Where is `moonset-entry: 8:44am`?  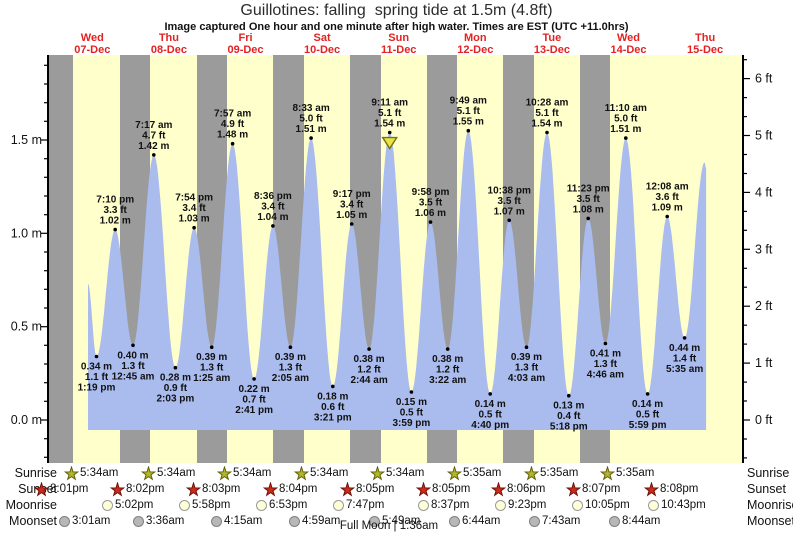
moonset-entry: 8:44am is located at coordinates (634, 521).